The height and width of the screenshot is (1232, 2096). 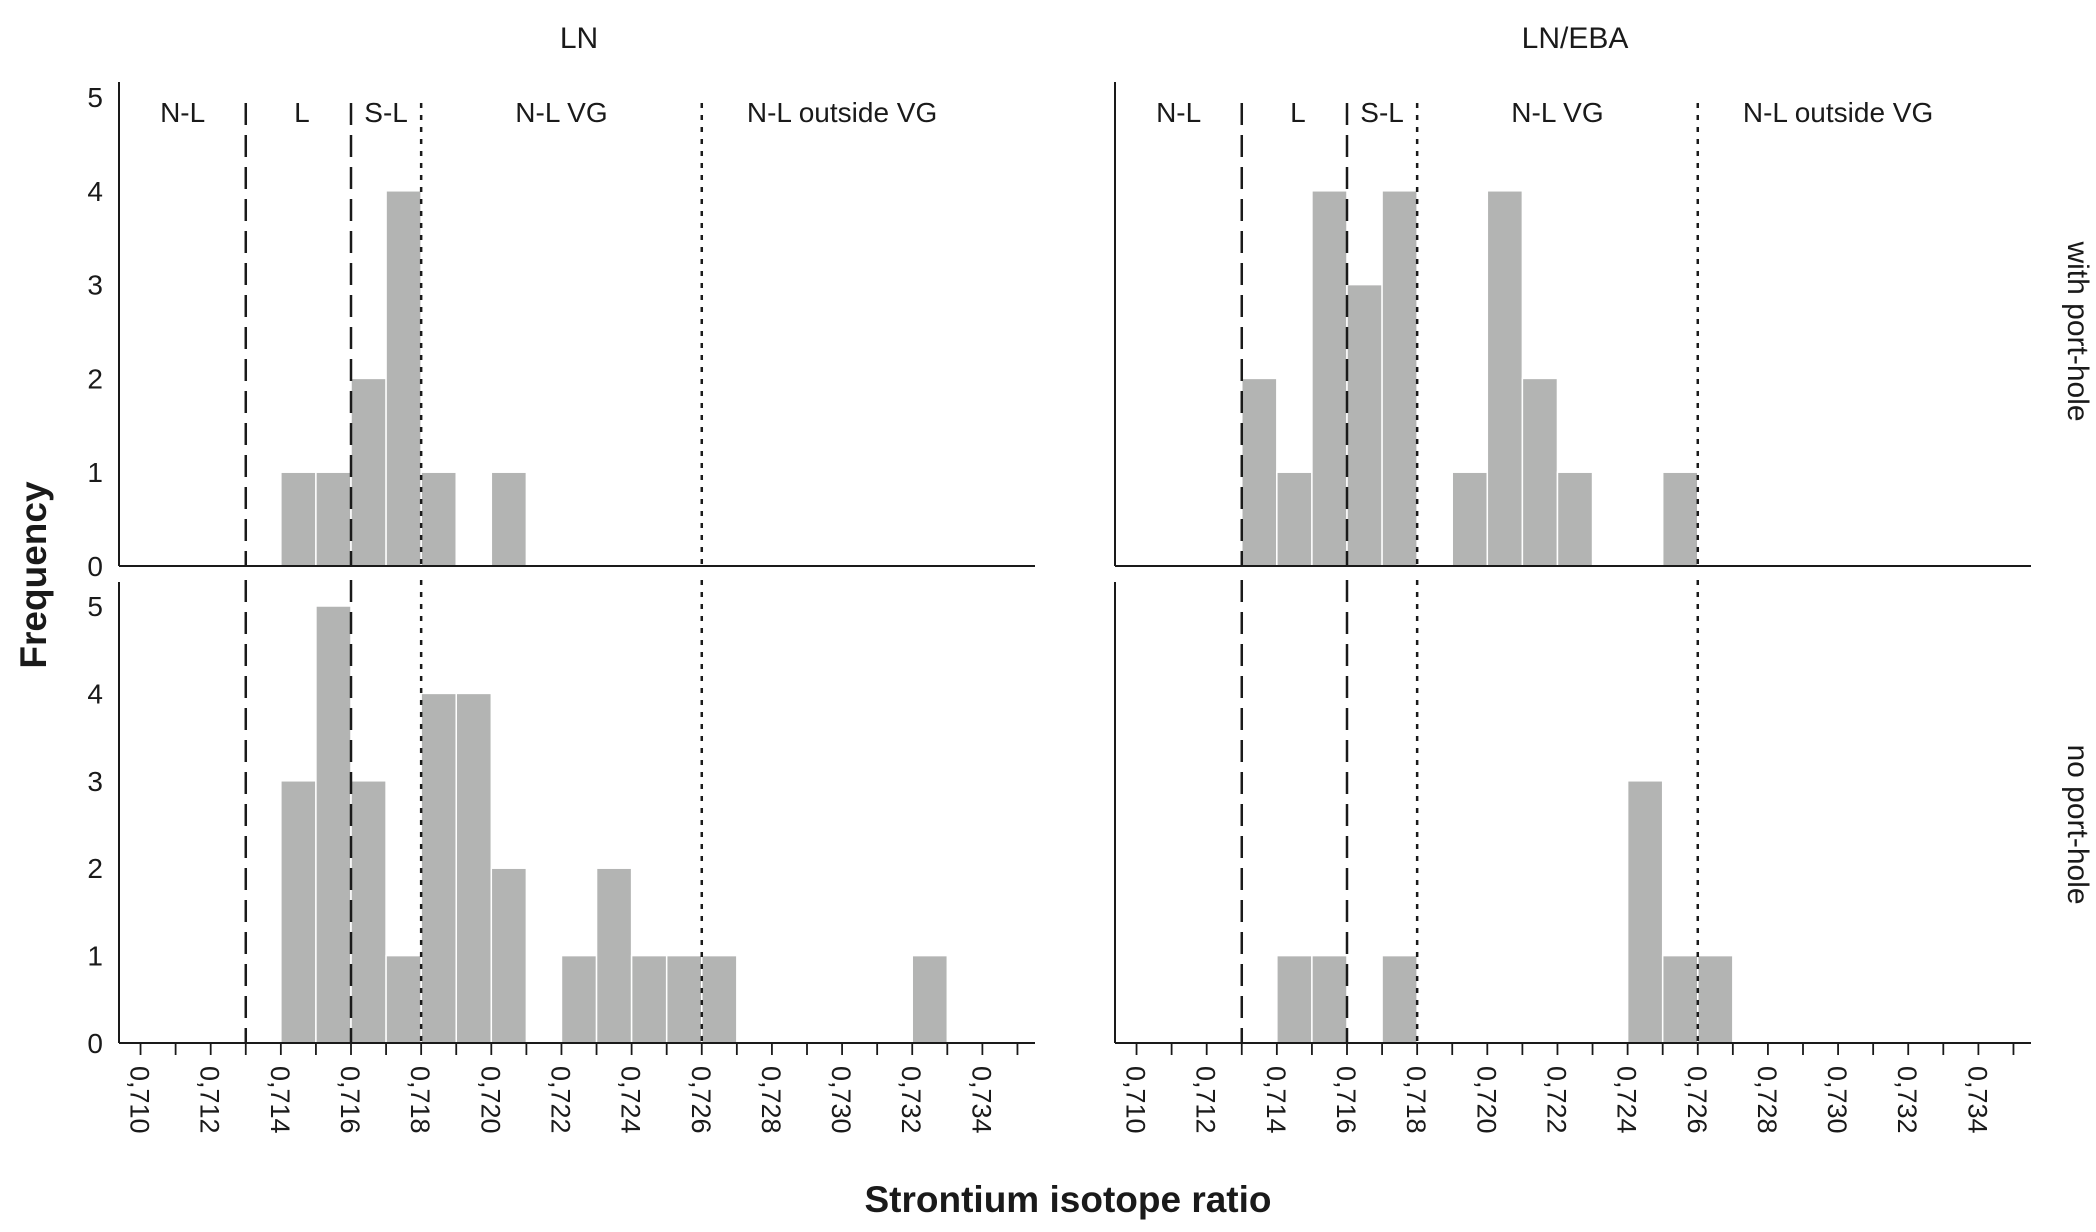 What do you see at coordinates (1575, 38) in the screenshot?
I see `column-header-ln-eba: LN/EBA` at bounding box center [1575, 38].